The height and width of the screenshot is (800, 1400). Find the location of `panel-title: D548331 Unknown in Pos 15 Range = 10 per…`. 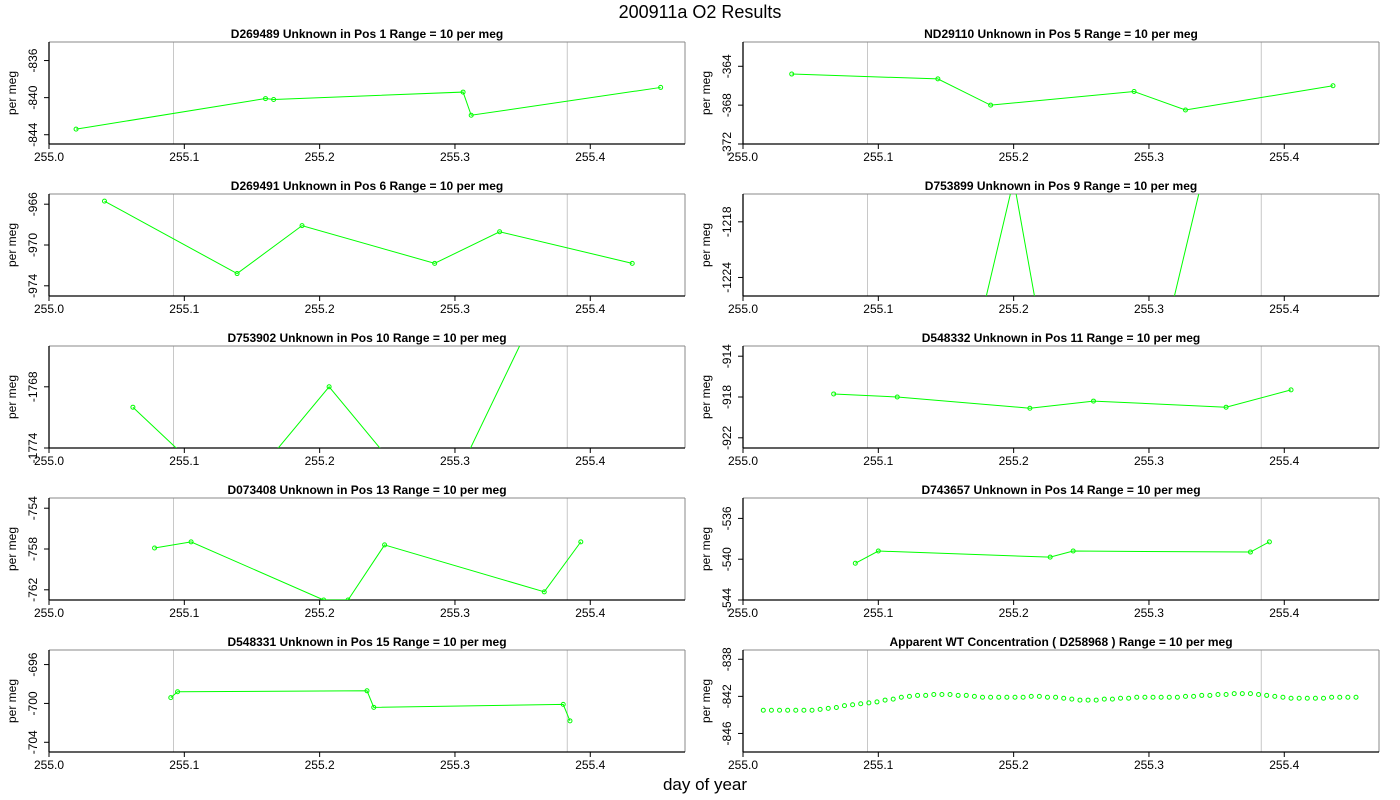

panel-title: D548331 Unknown in Pos 15 Range = 10 per… is located at coordinates (366, 642).